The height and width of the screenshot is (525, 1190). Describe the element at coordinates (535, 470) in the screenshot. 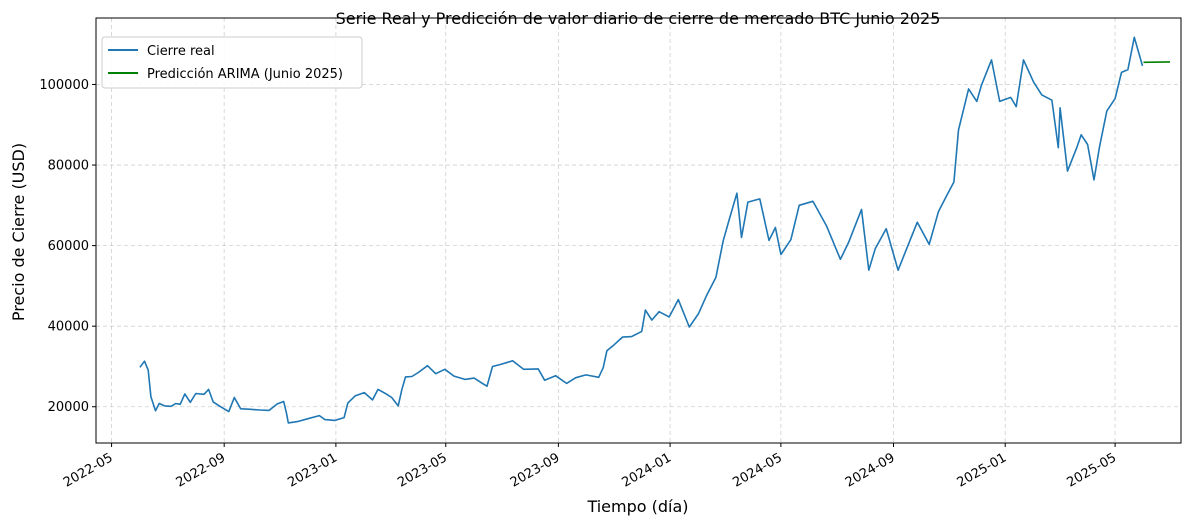

I see `x-tick-label: 2023-09` at that location.